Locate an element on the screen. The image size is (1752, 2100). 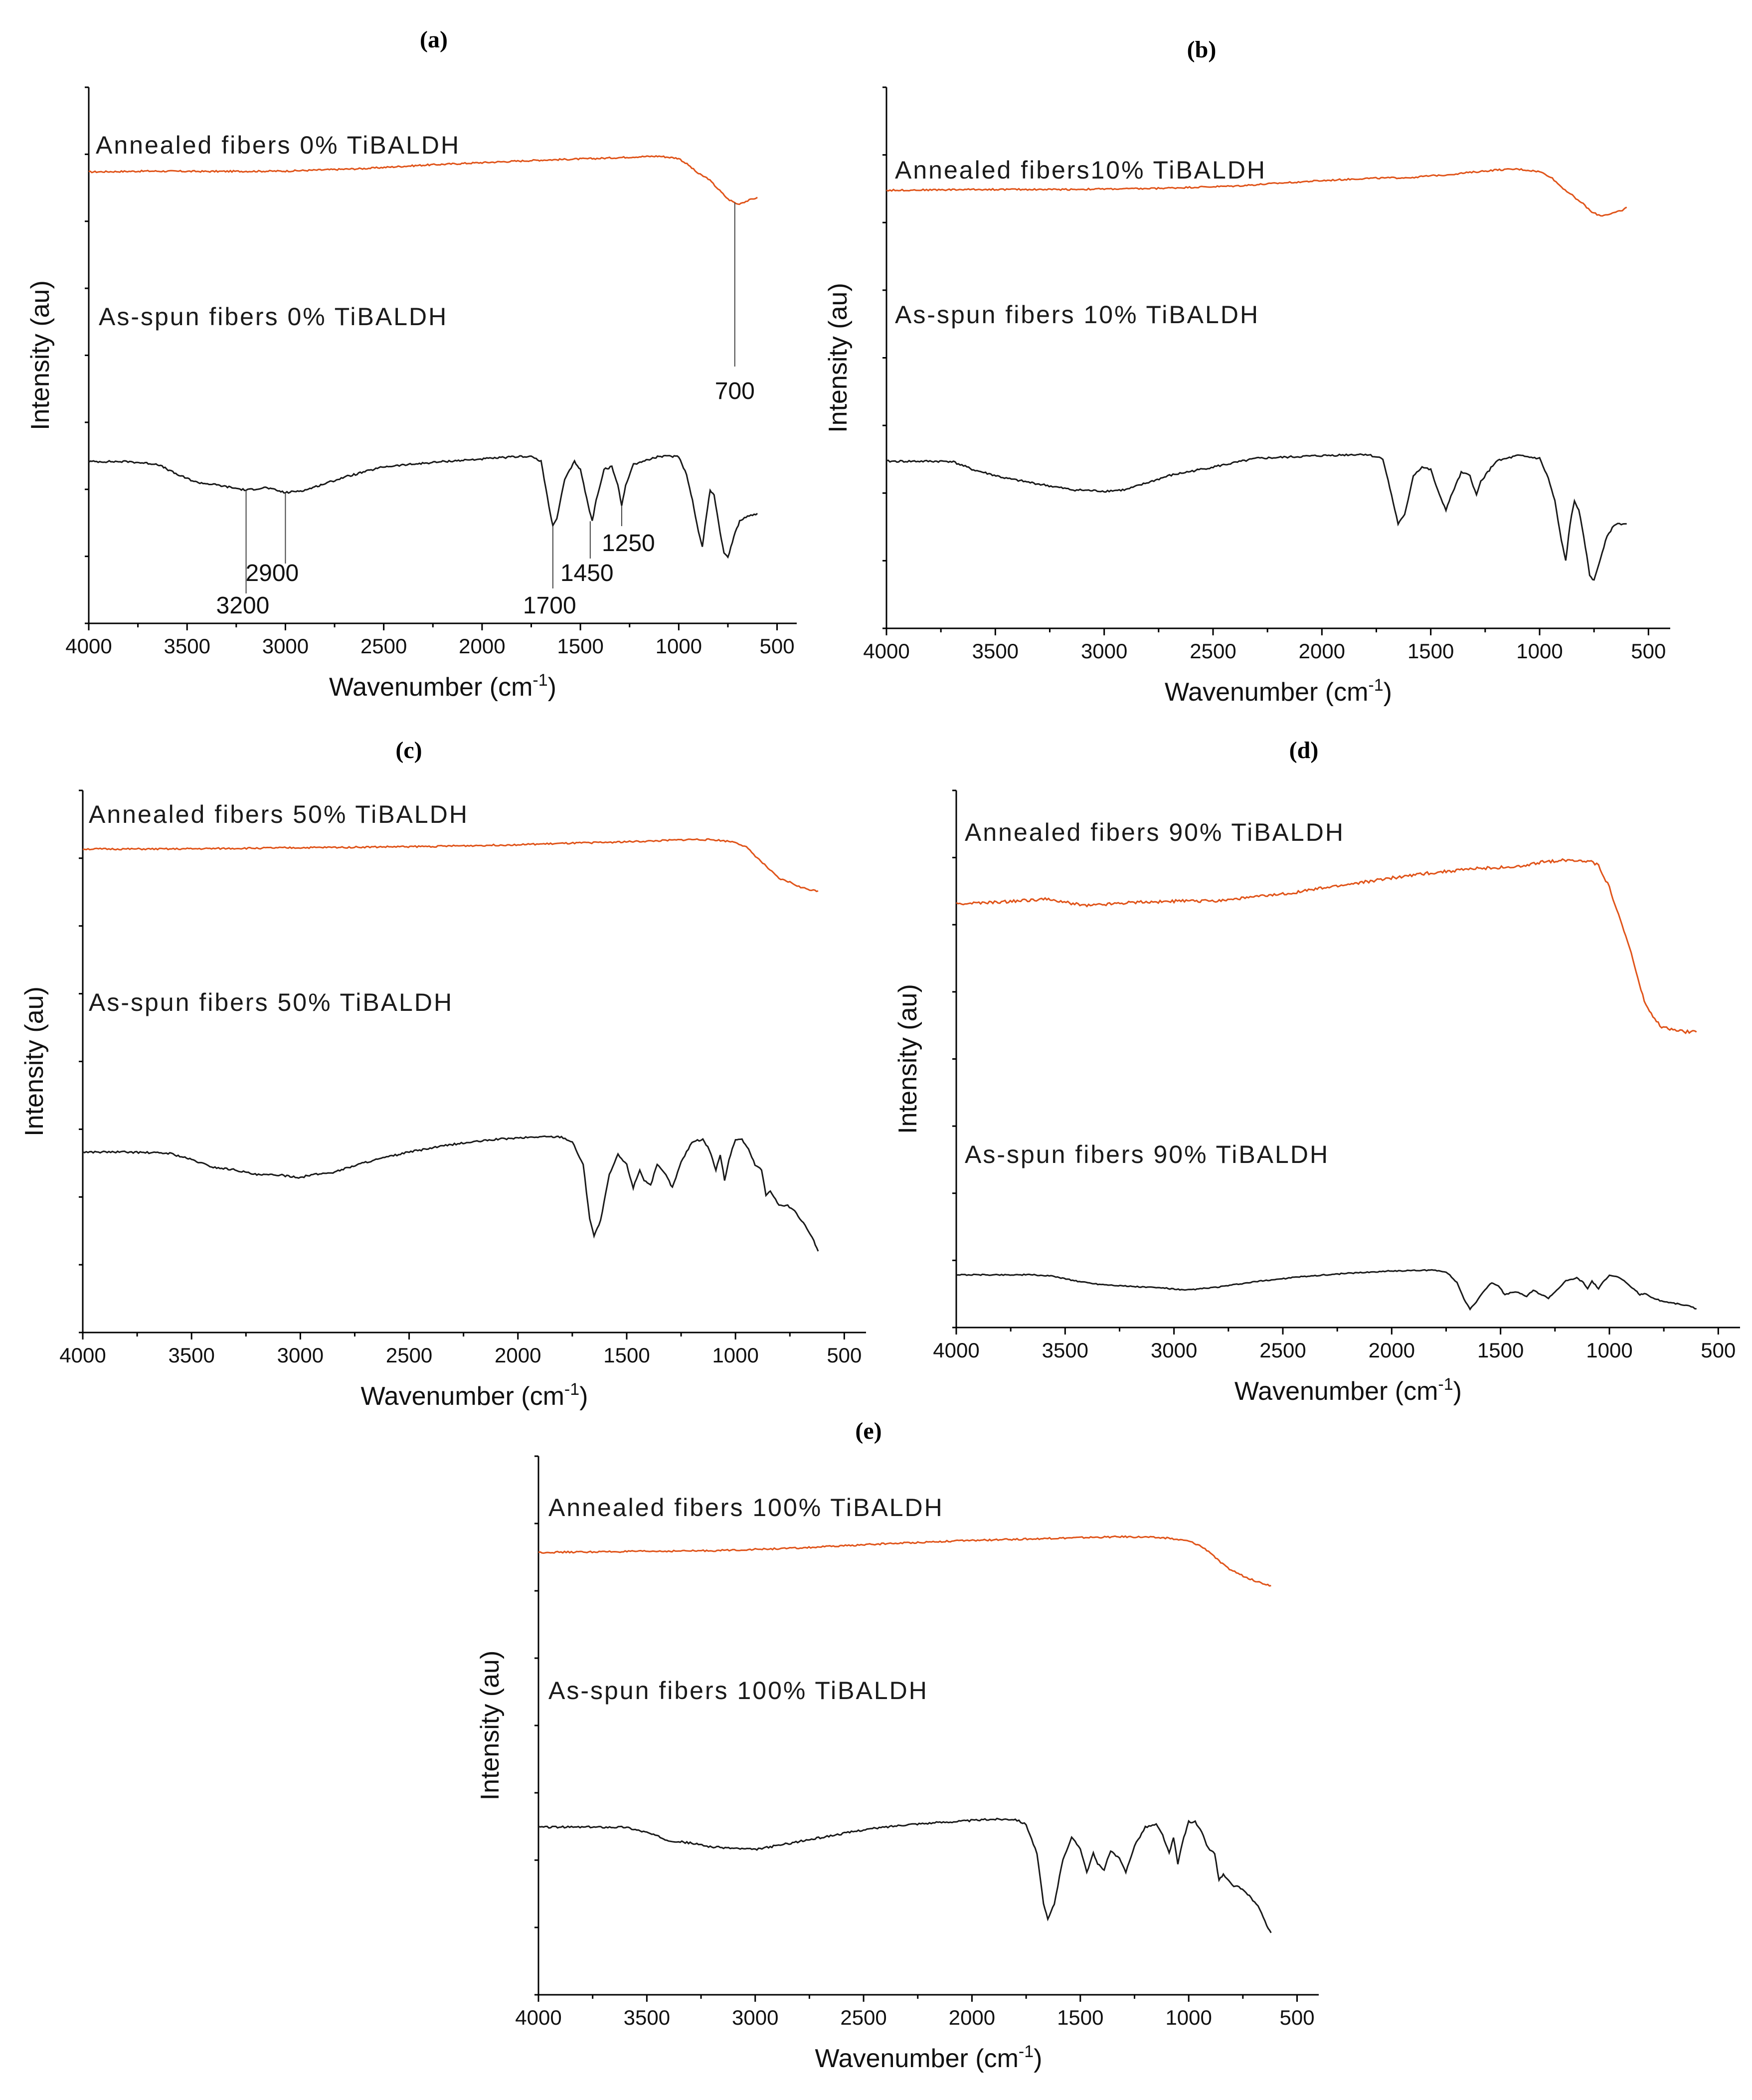
panel-letter: (c) is located at coordinates (408, 750).